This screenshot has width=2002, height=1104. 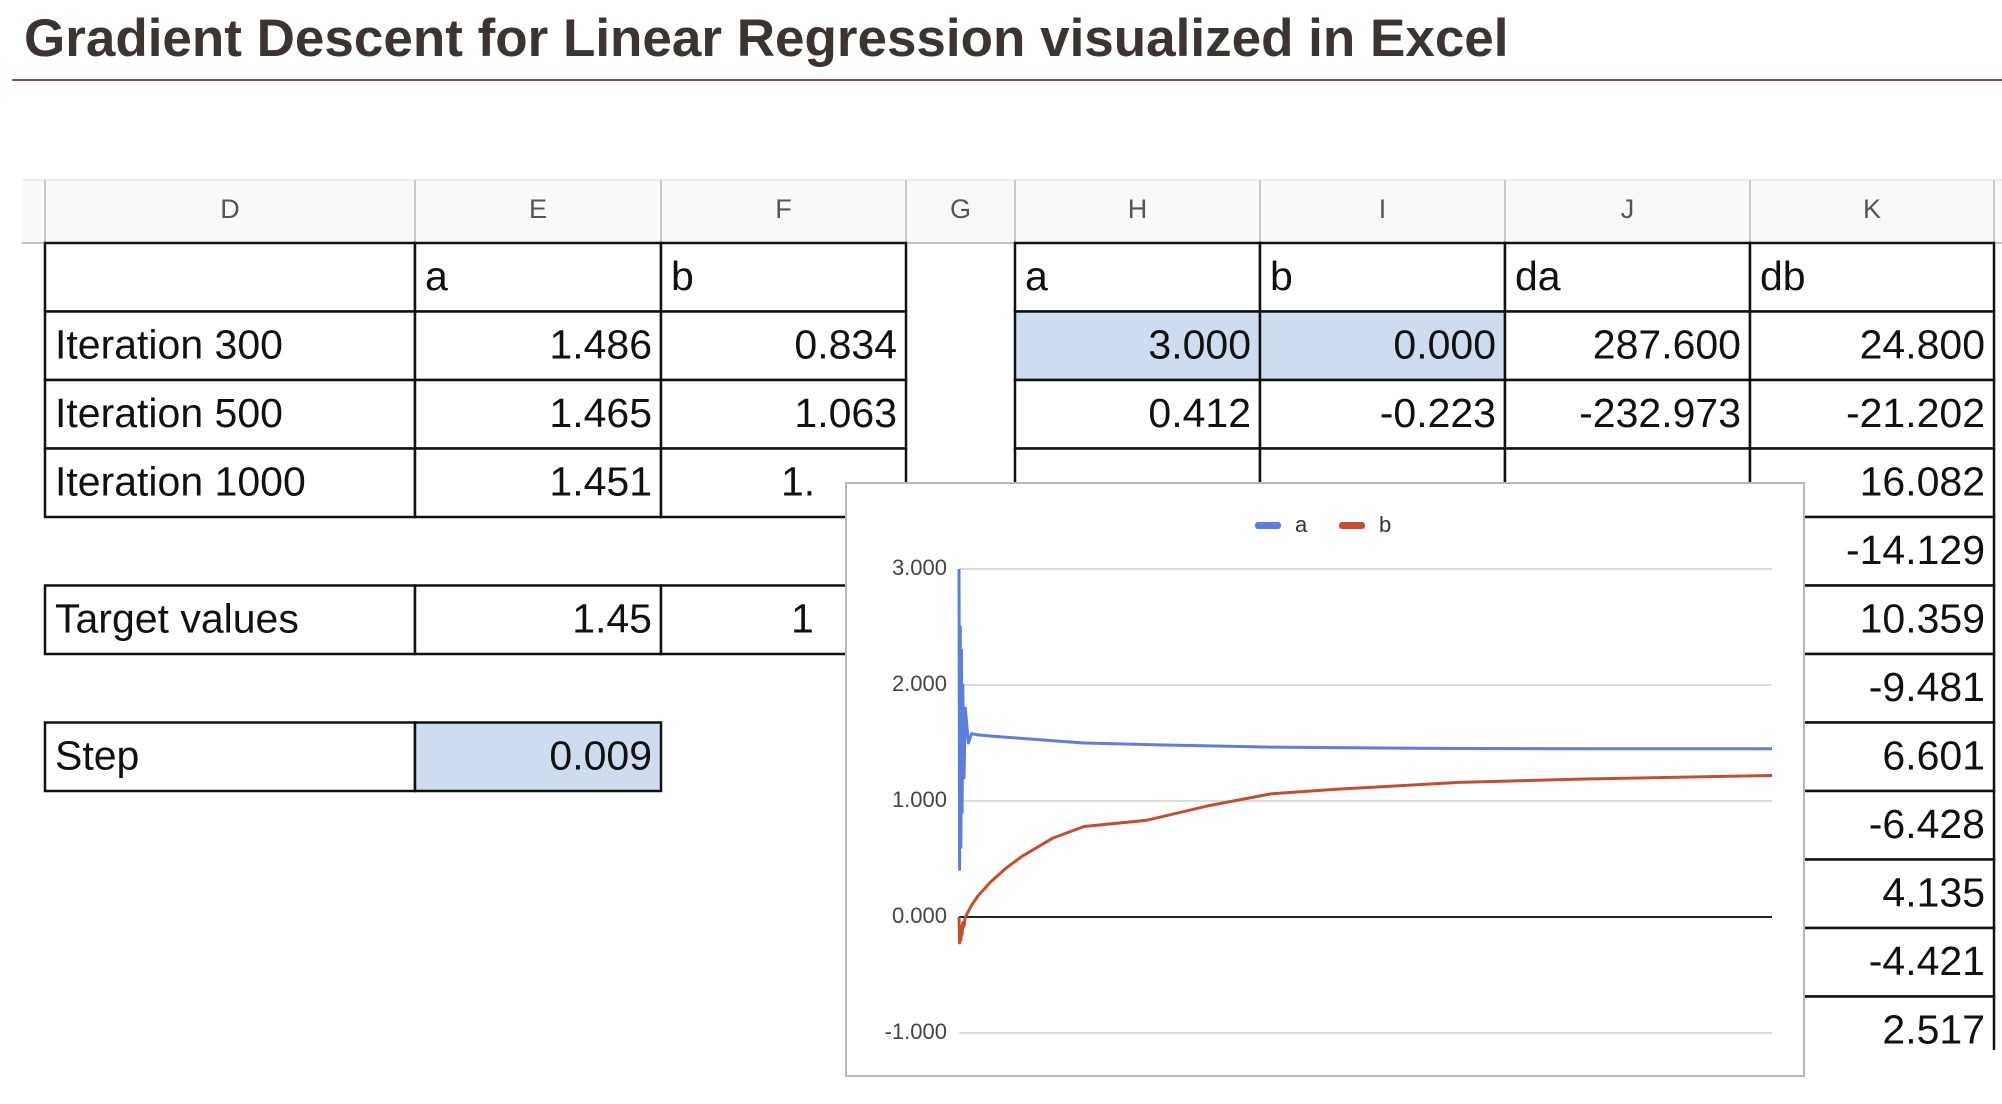 I want to click on cell-text: 6.601, so click(x=1933, y=756).